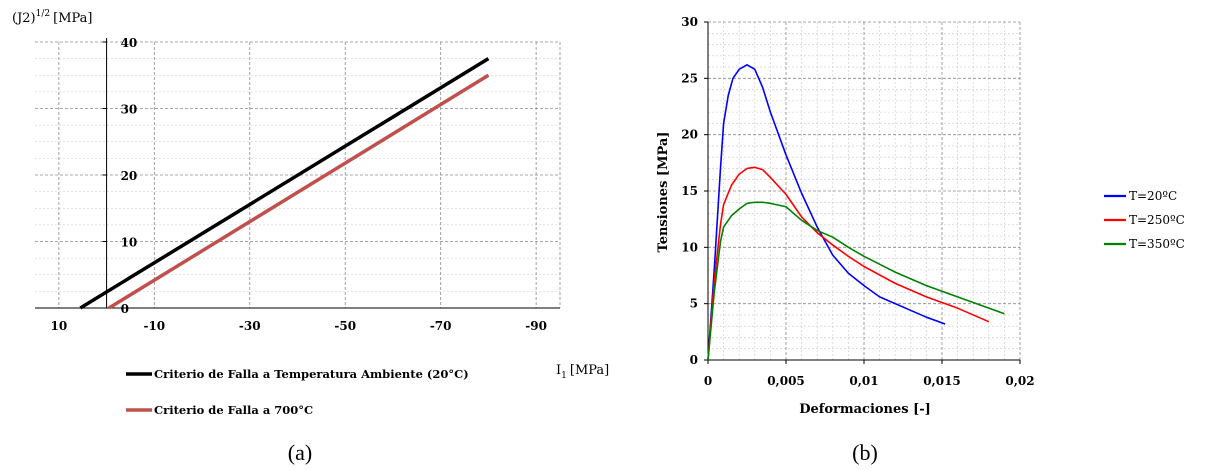 This screenshot has width=1208, height=470. Describe the element at coordinates (441, 326) in the screenshot. I see `x-tick-label: -70` at that location.